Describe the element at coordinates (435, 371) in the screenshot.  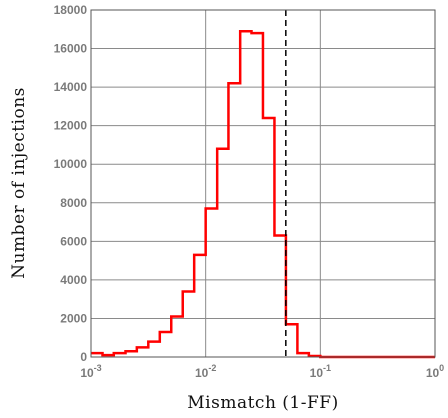
I see `x-tick-label: 10⁰` at that location.